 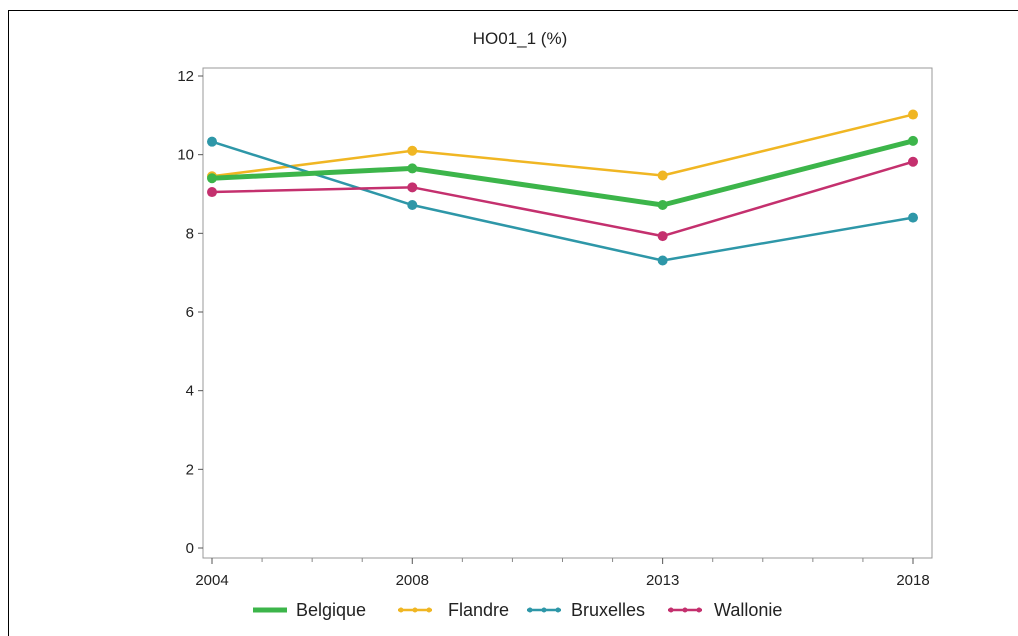 I want to click on y-tick-label: 2, so click(x=190, y=469).